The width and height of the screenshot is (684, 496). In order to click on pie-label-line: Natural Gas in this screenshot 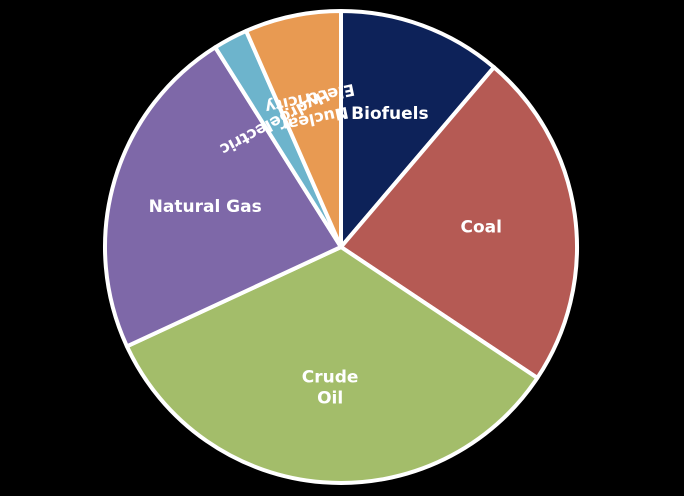, I will do `click(205, 207)`.